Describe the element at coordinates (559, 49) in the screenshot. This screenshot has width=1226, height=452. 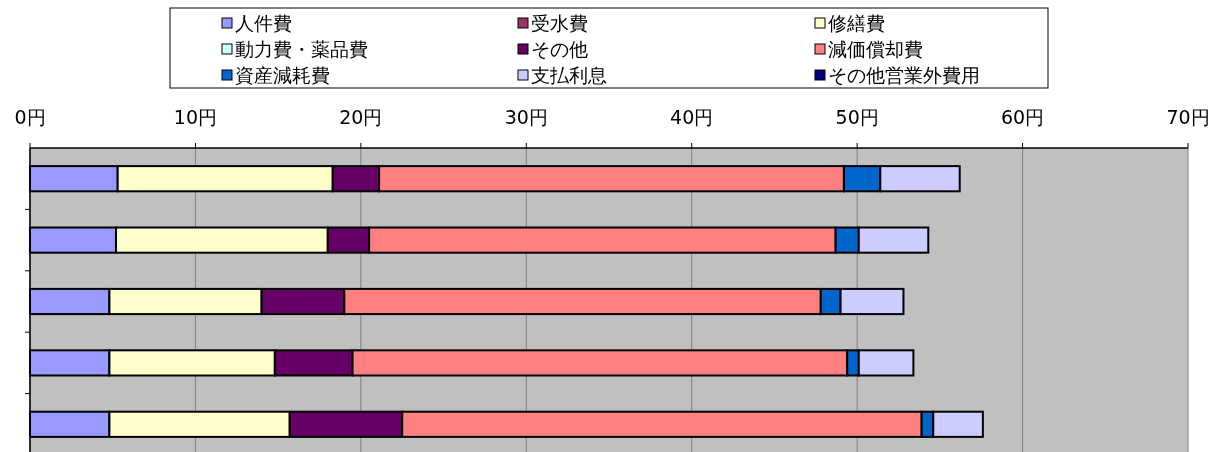
I see `legend-label: その他` at that location.